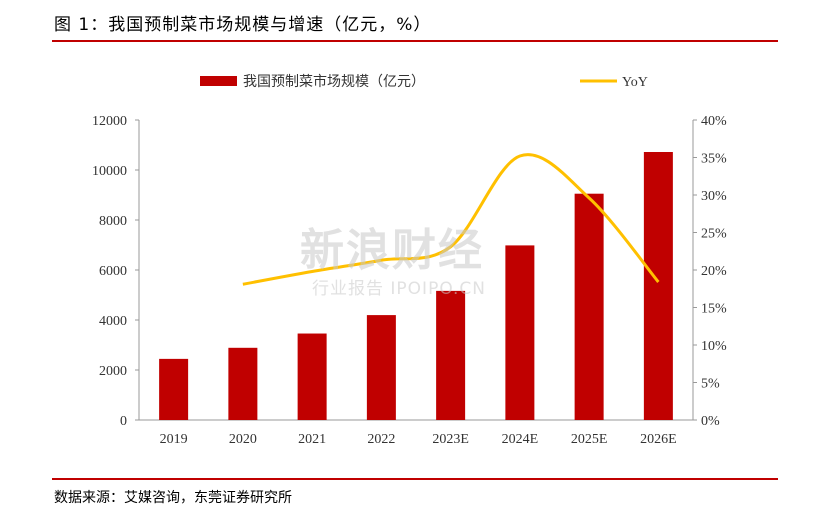 This screenshot has height=512, width=822. What do you see at coordinates (714, 159) in the screenshot?
I see `y-right-tick-label: 35%` at bounding box center [714, 159].